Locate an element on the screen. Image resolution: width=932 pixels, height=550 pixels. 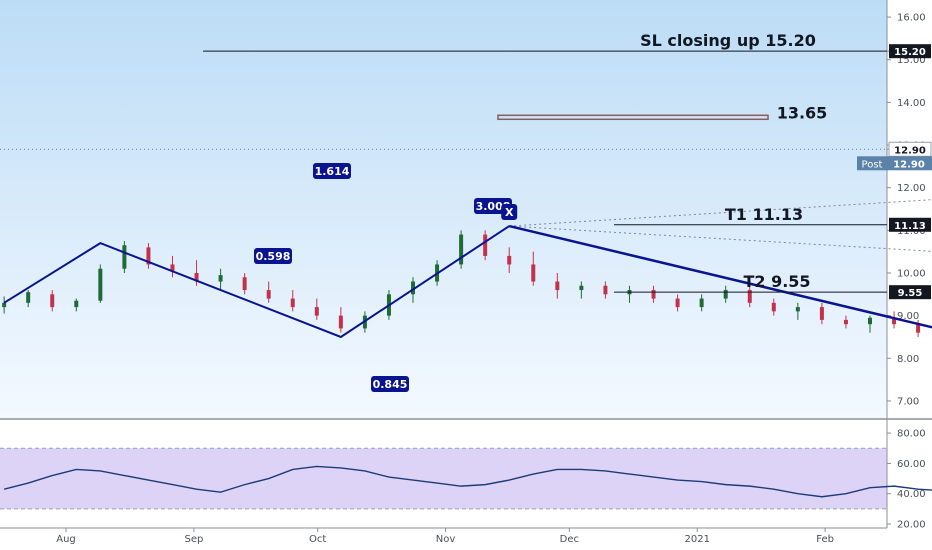
price-badge-t1 is located at coordinates (910, 224).